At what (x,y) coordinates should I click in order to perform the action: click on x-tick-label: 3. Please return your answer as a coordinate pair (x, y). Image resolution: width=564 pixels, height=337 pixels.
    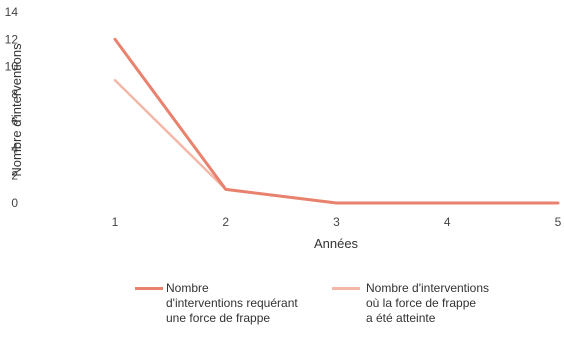
    Looking at the image, I should click on (336, 222).